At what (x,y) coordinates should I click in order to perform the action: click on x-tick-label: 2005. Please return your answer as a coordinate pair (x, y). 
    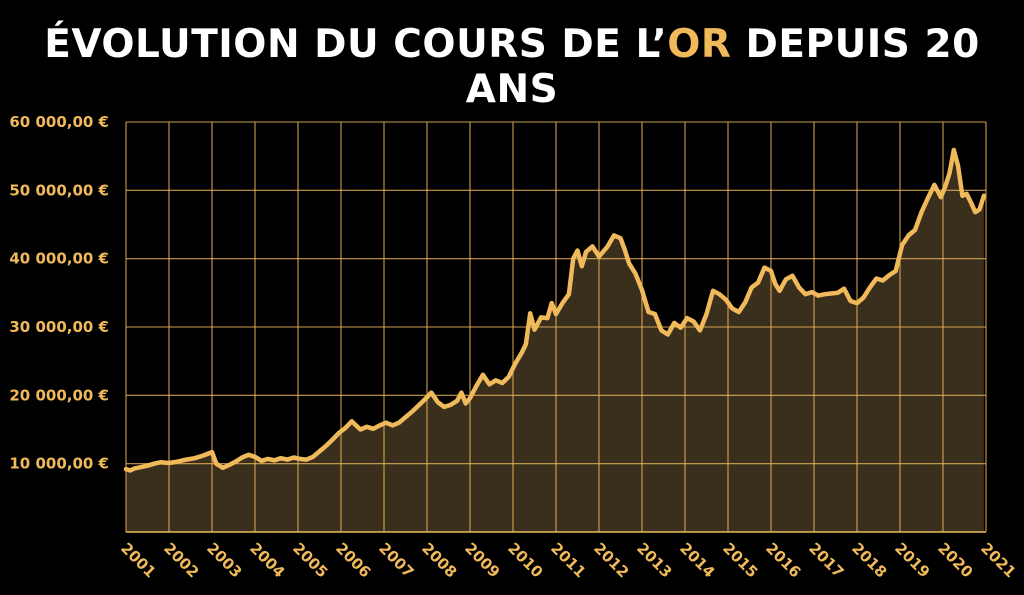
    Looking at the image, I should click on (310, 560).